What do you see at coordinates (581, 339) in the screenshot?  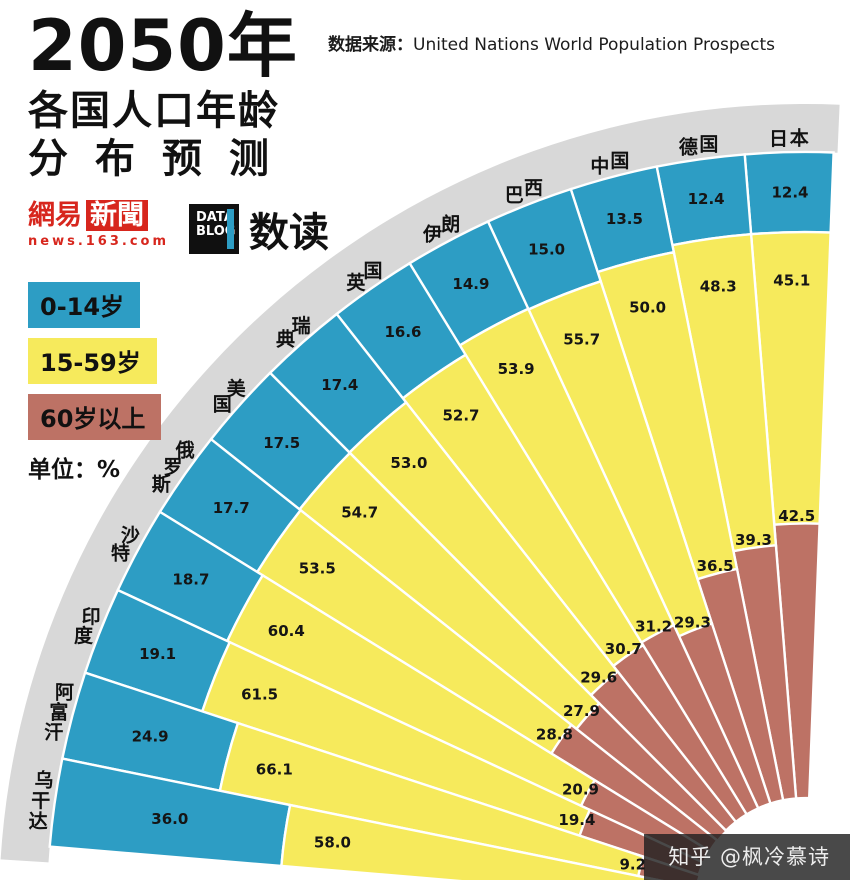 I see `value-巴西-15-59岁: 55.7` at bounding box center [581, 339].